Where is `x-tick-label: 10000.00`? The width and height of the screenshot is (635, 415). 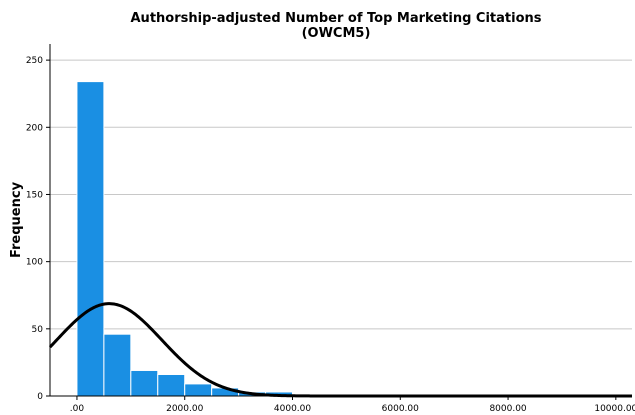 x-tick-label: 10000.00 is located at coordinates (614, 409).